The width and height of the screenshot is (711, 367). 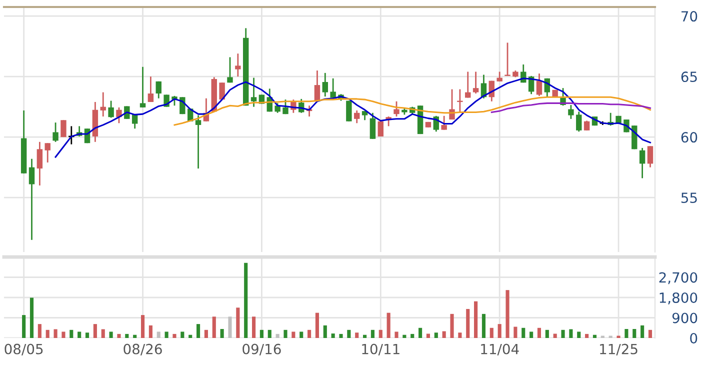 What do you see at coordinates (619, 350) in the screenshot?
I see `x-tick-label: 11/25` at bounding box center [619, 350].